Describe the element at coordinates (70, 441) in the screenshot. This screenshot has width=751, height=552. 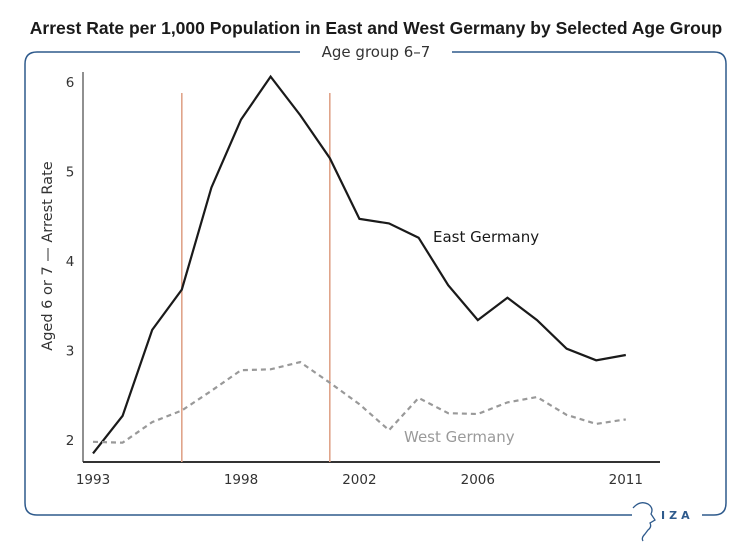
I see `y-tick-label: 2` at that location.